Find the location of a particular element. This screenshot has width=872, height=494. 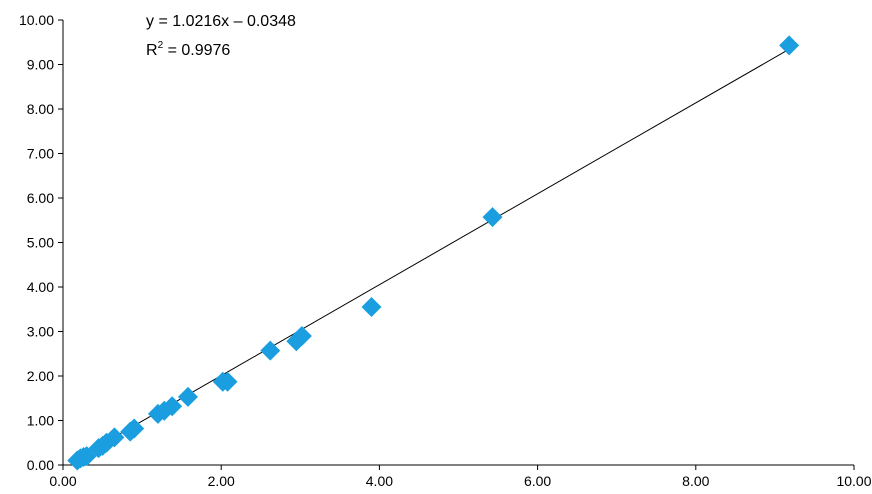

y-tick-label: 7.00 is located at coordinates (40, 154).